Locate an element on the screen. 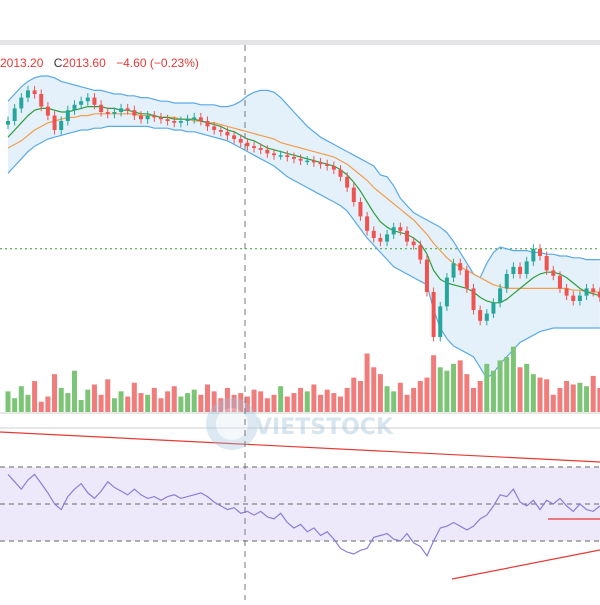 The image size is (600, 605). ohlc-legend: 2013.20 C2013.60 −4.60 (−0.23%) is located at coordinates (99, 63).